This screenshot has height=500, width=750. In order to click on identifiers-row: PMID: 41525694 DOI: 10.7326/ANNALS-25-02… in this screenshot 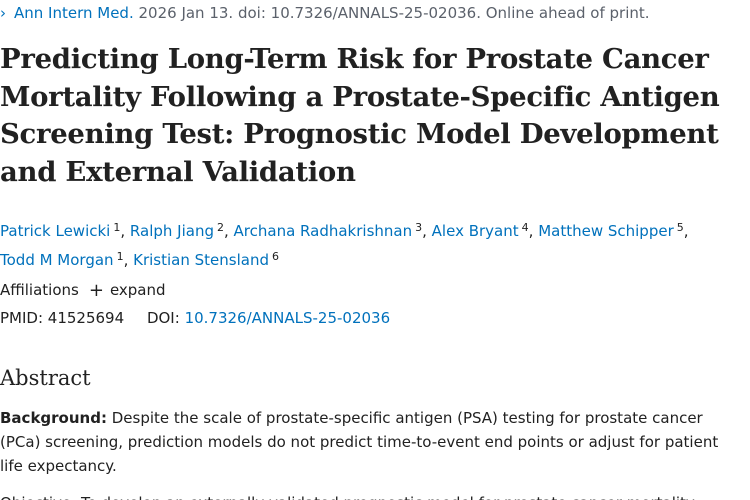, I will do `click(195, 318)`.